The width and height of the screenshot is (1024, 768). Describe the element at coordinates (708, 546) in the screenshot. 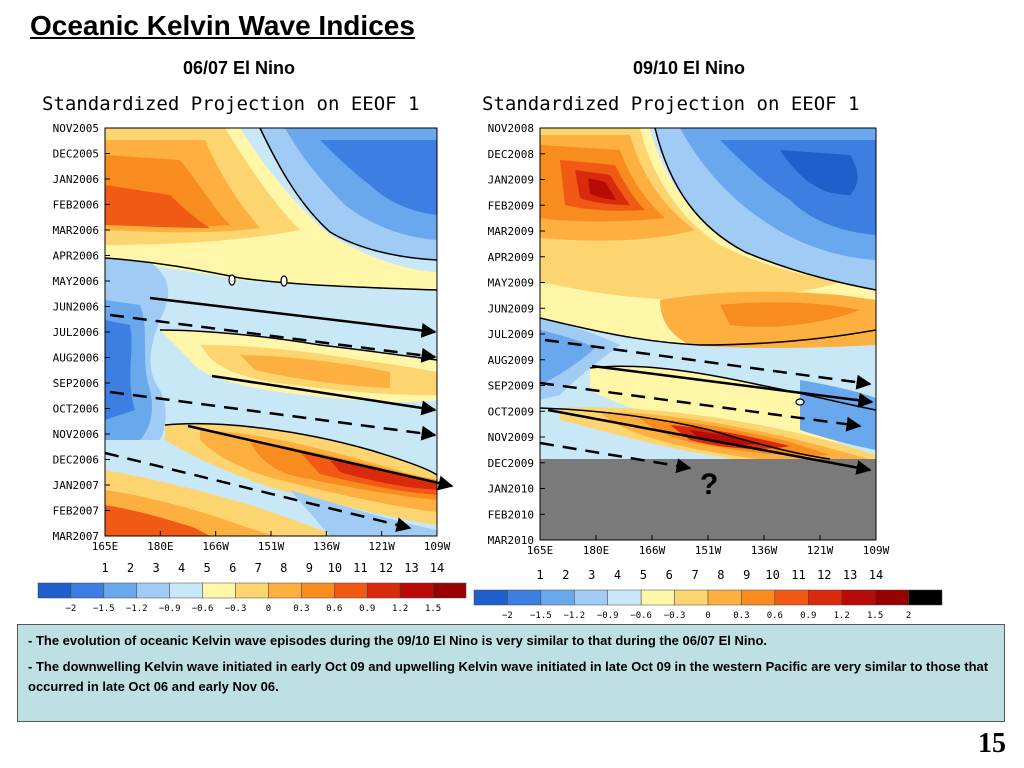

I see `panel2-longitude-axis: 165E 180E 166W 151W 136W 121W 109W` at that location.